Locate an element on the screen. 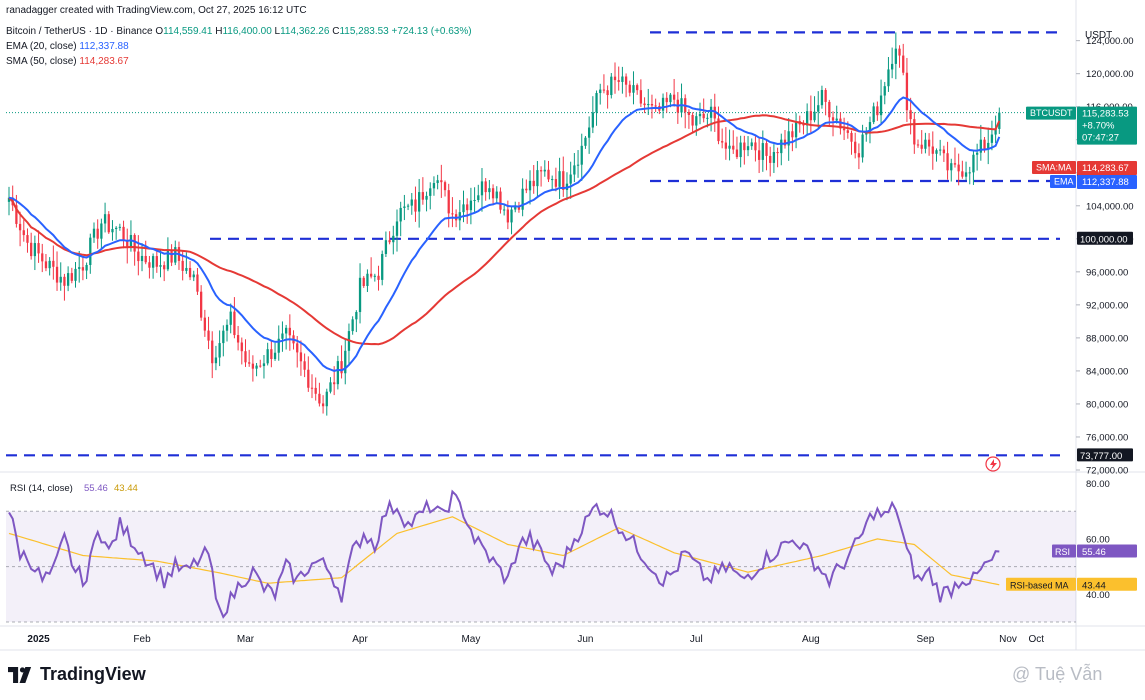 This screenshot has height=700, width=1145. rsi-ma-legend-value: 43.44 is located at coordinates (126, 488).